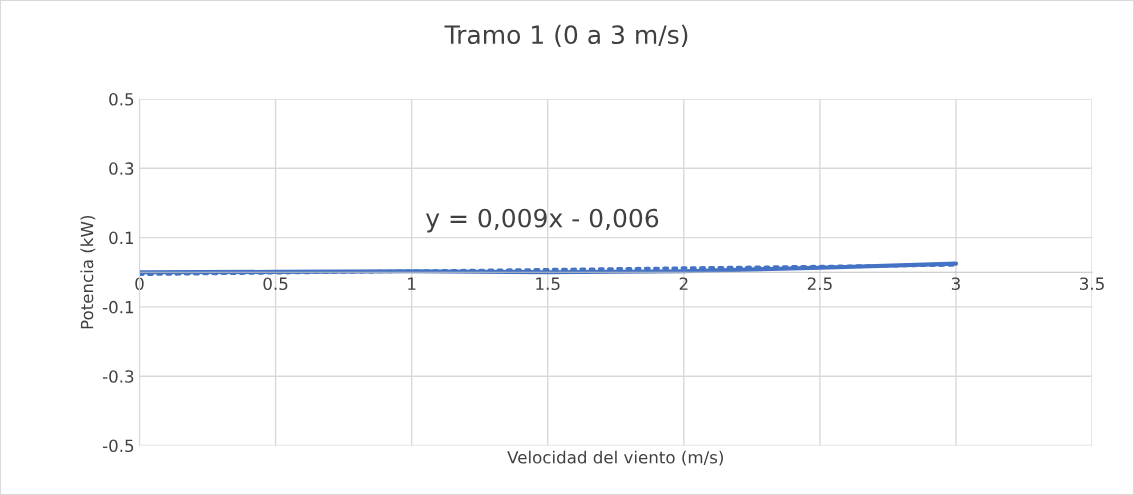 Image resolution: width=1134 pixels, height=495 pixels. I want to click on y-tick-label: -0.5, so click(118, 446).